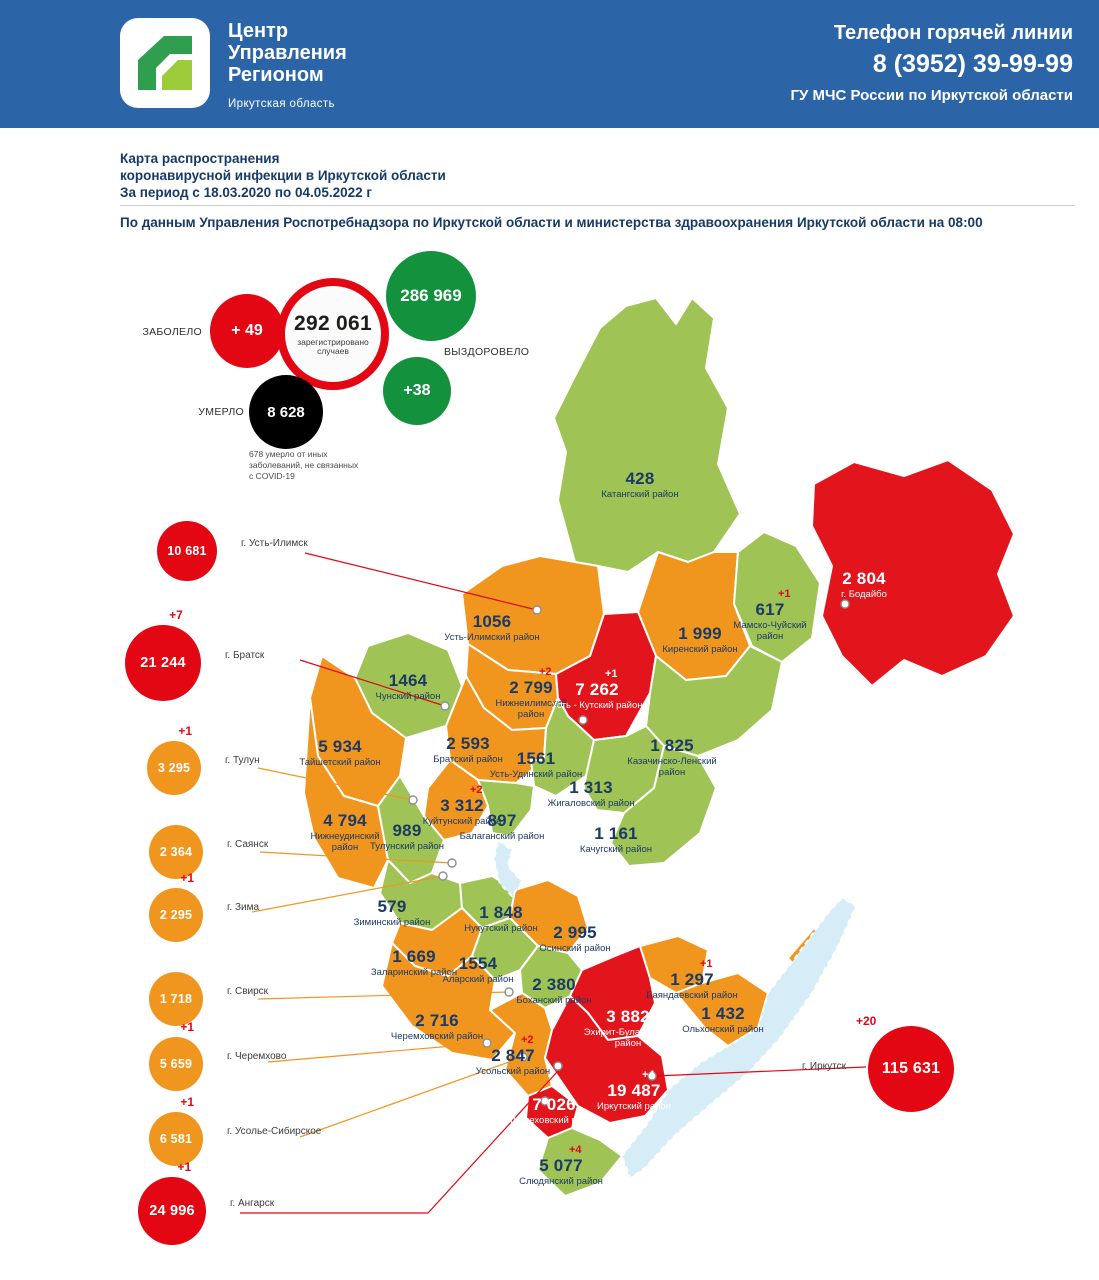 The image size is (1099, 1280). Describe the element at coordinates (911, 1068) in the screenshot. I see `city-value: 115 631` at that location.